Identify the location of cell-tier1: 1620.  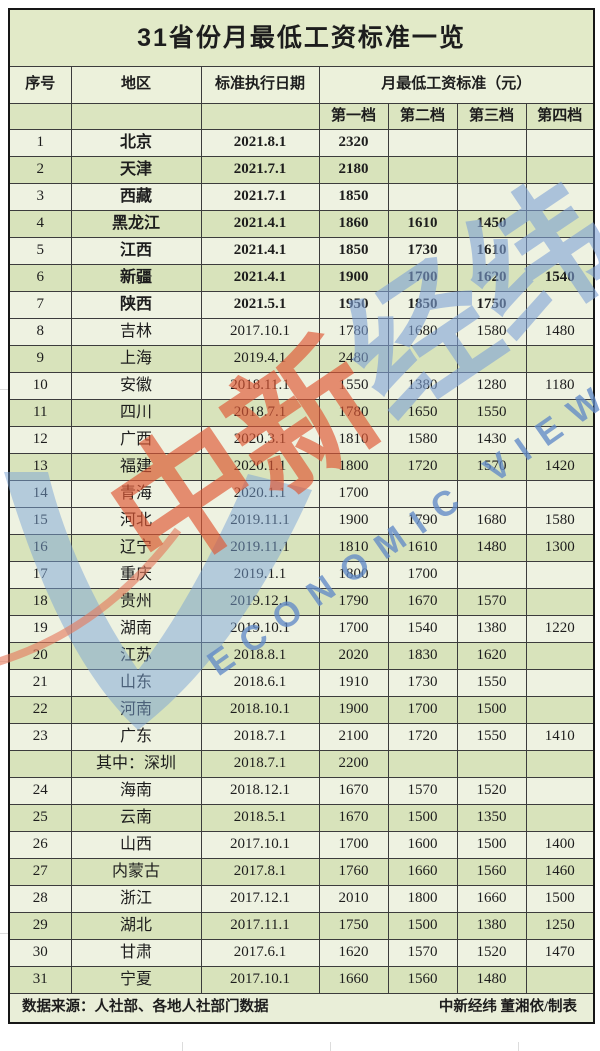
(353, 953).